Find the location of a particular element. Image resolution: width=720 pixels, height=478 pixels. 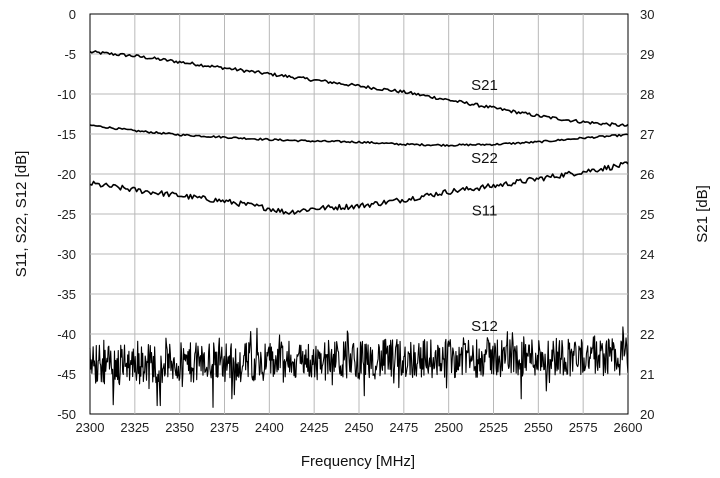

x-tick-label: 2325 is located at coordinates (134, 427).